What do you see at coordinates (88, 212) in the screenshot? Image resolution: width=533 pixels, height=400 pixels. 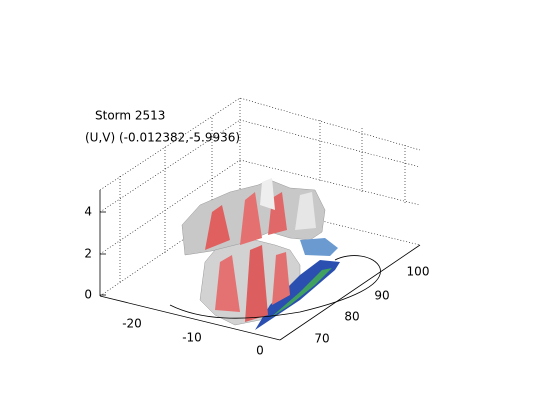 I see `z-tick-label: 4` at bounding box center [88, 212].